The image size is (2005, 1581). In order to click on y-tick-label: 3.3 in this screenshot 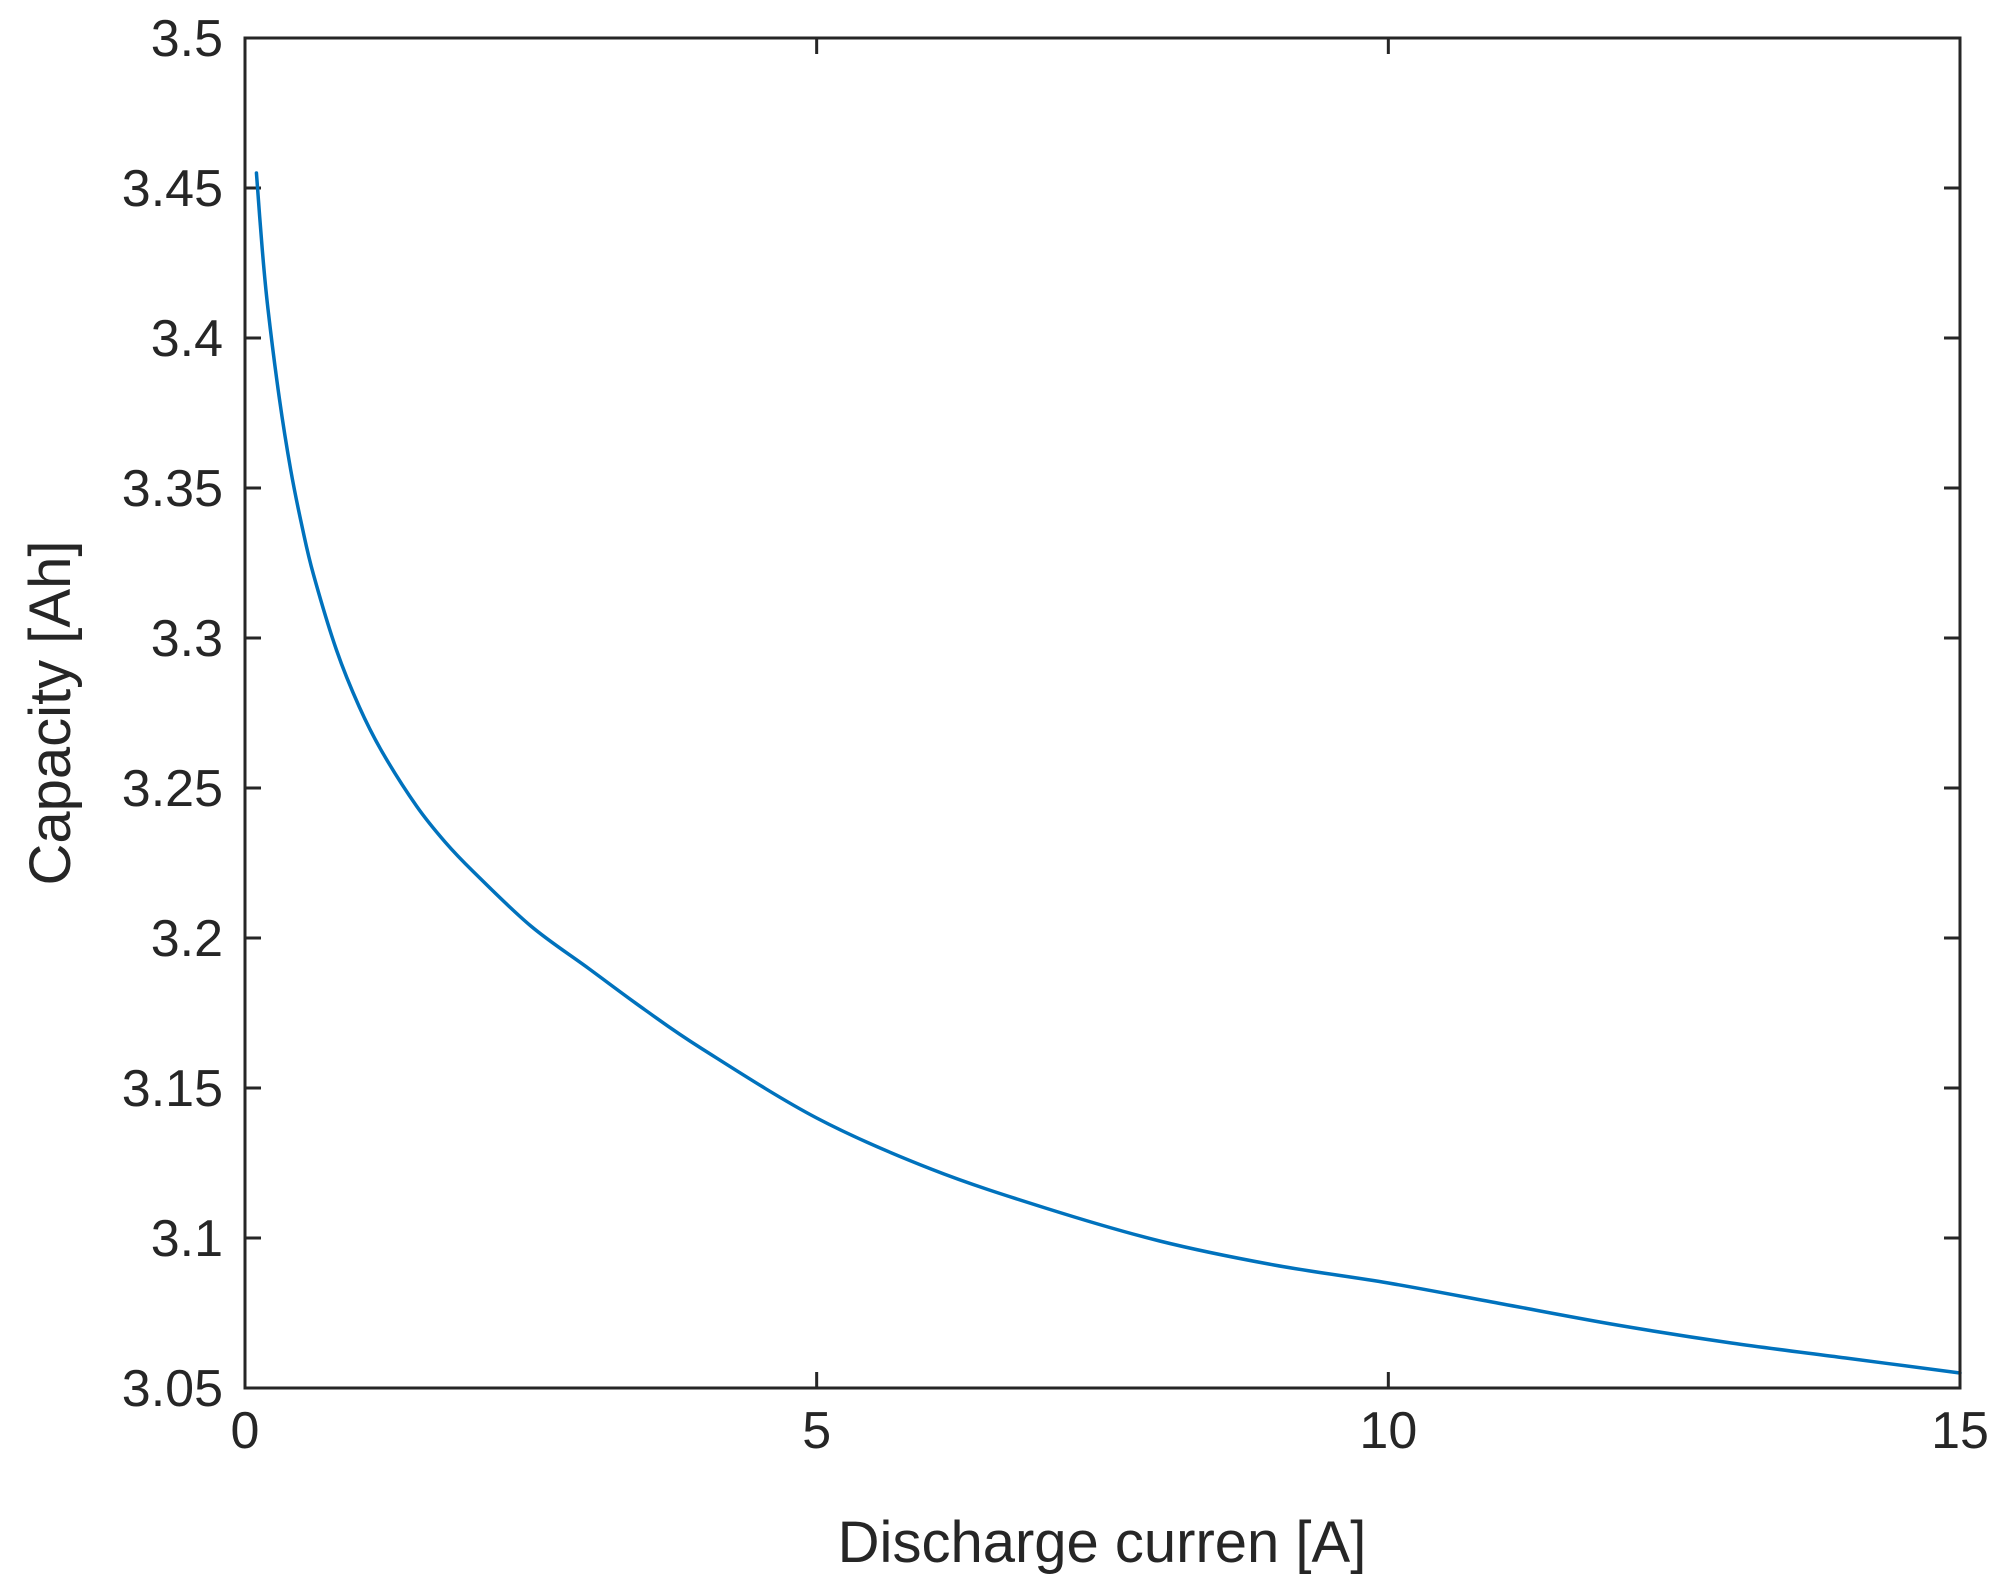, I will do `click(187, 639)`.